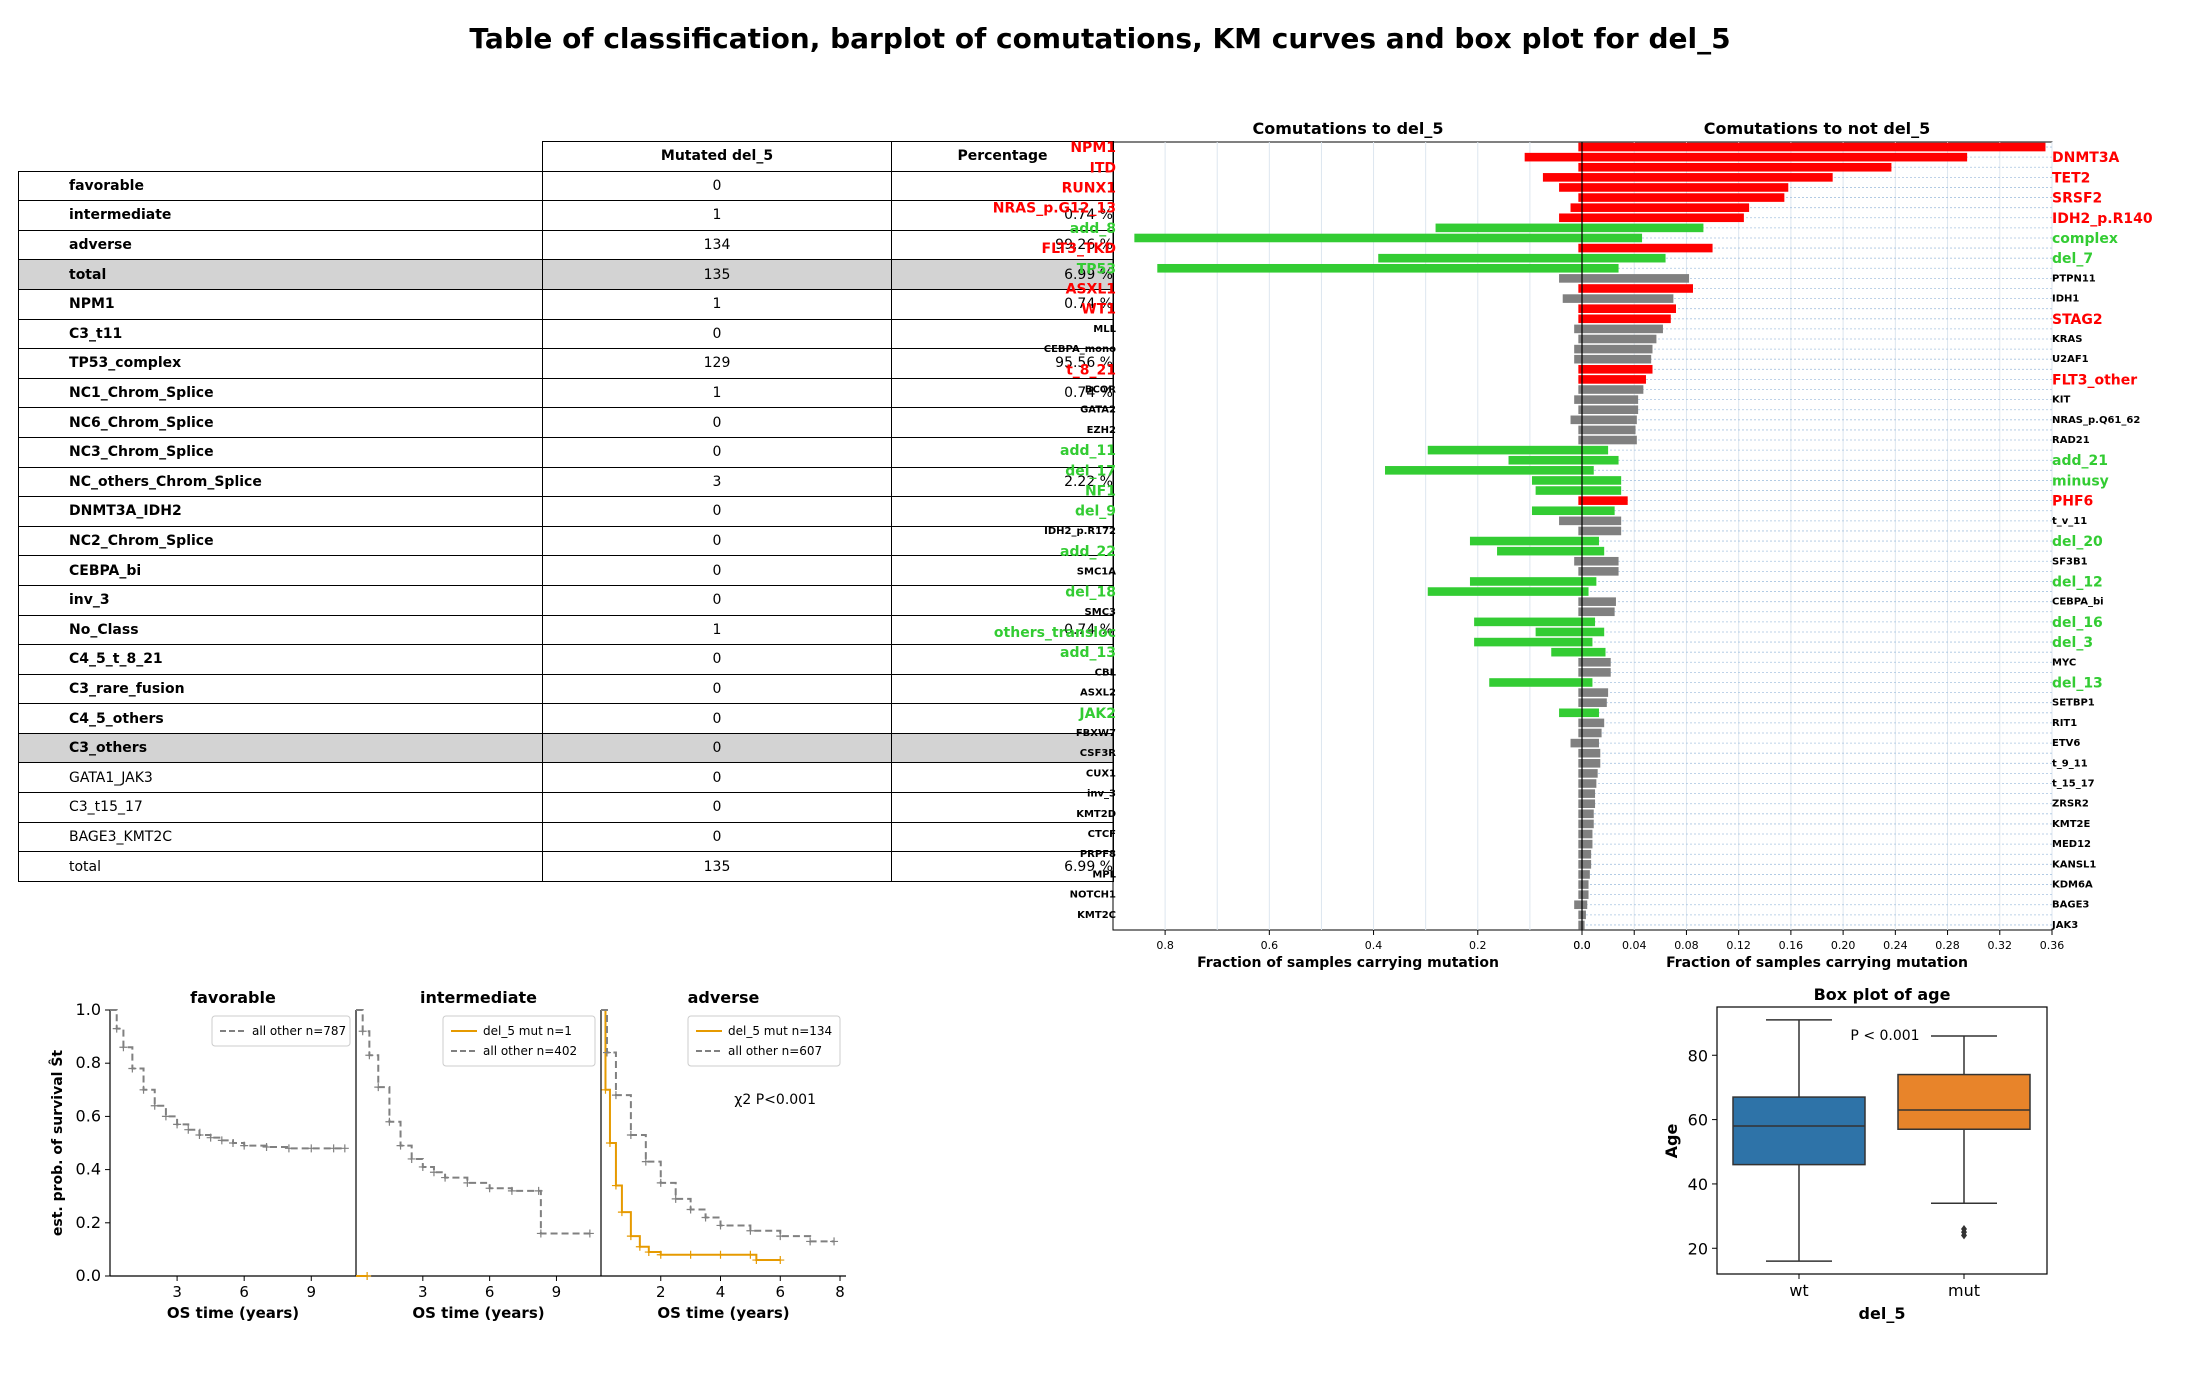 Image resolution: width=2200 pixels, height=1400 pixels. I want to click on left-bar-label: ASXL2, so click(1098, 693).